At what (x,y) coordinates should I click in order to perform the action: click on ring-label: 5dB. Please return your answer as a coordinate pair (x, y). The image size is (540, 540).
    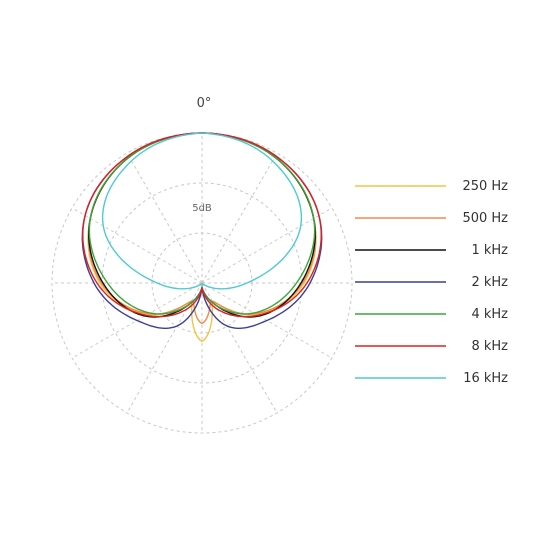
    Looking at the image, I should click on (202, 208).